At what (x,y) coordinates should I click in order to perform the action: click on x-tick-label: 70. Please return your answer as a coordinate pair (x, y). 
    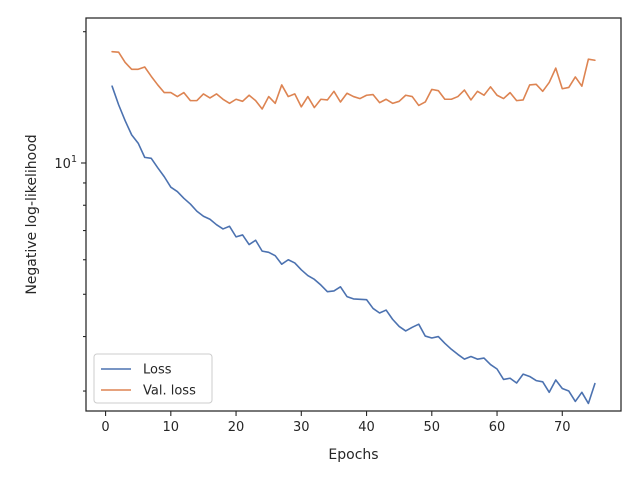
    Looking at the image, I should click on (562, 427).